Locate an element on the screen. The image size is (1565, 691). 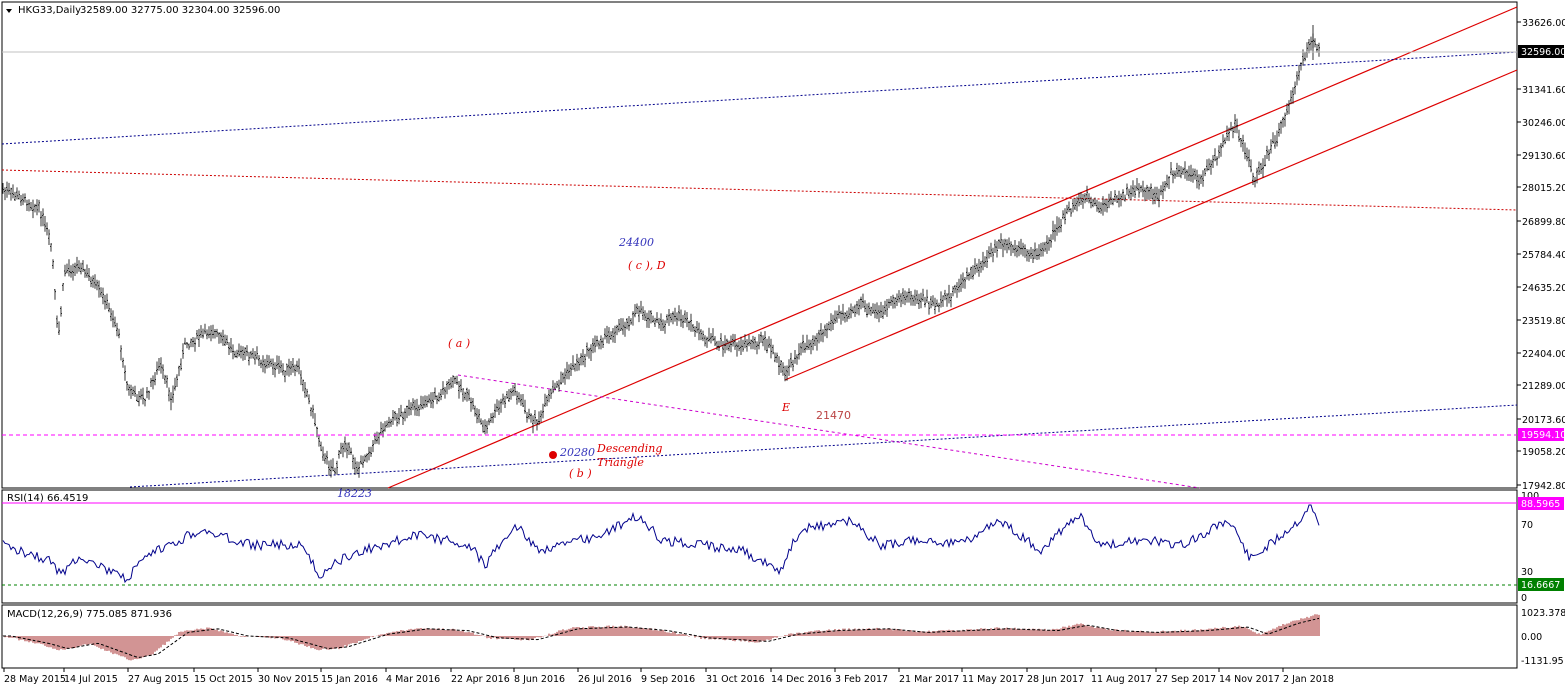
low-18223-label: 18223 is located at coordinates (354, 493).